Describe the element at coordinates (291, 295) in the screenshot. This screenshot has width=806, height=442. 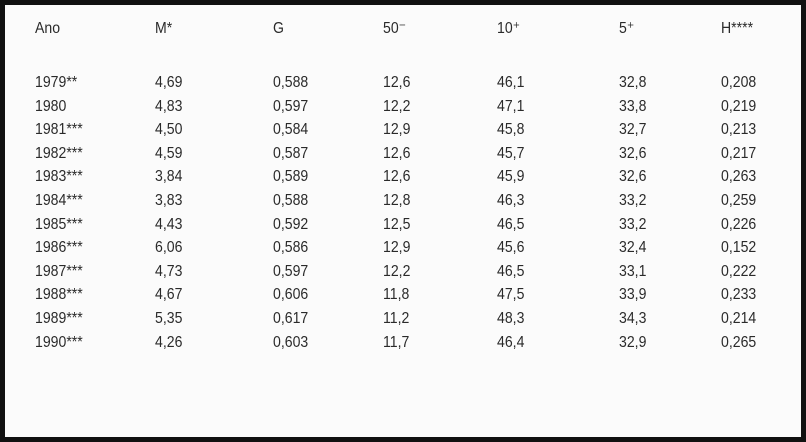
I see `cell-value: 0,606` at that location.